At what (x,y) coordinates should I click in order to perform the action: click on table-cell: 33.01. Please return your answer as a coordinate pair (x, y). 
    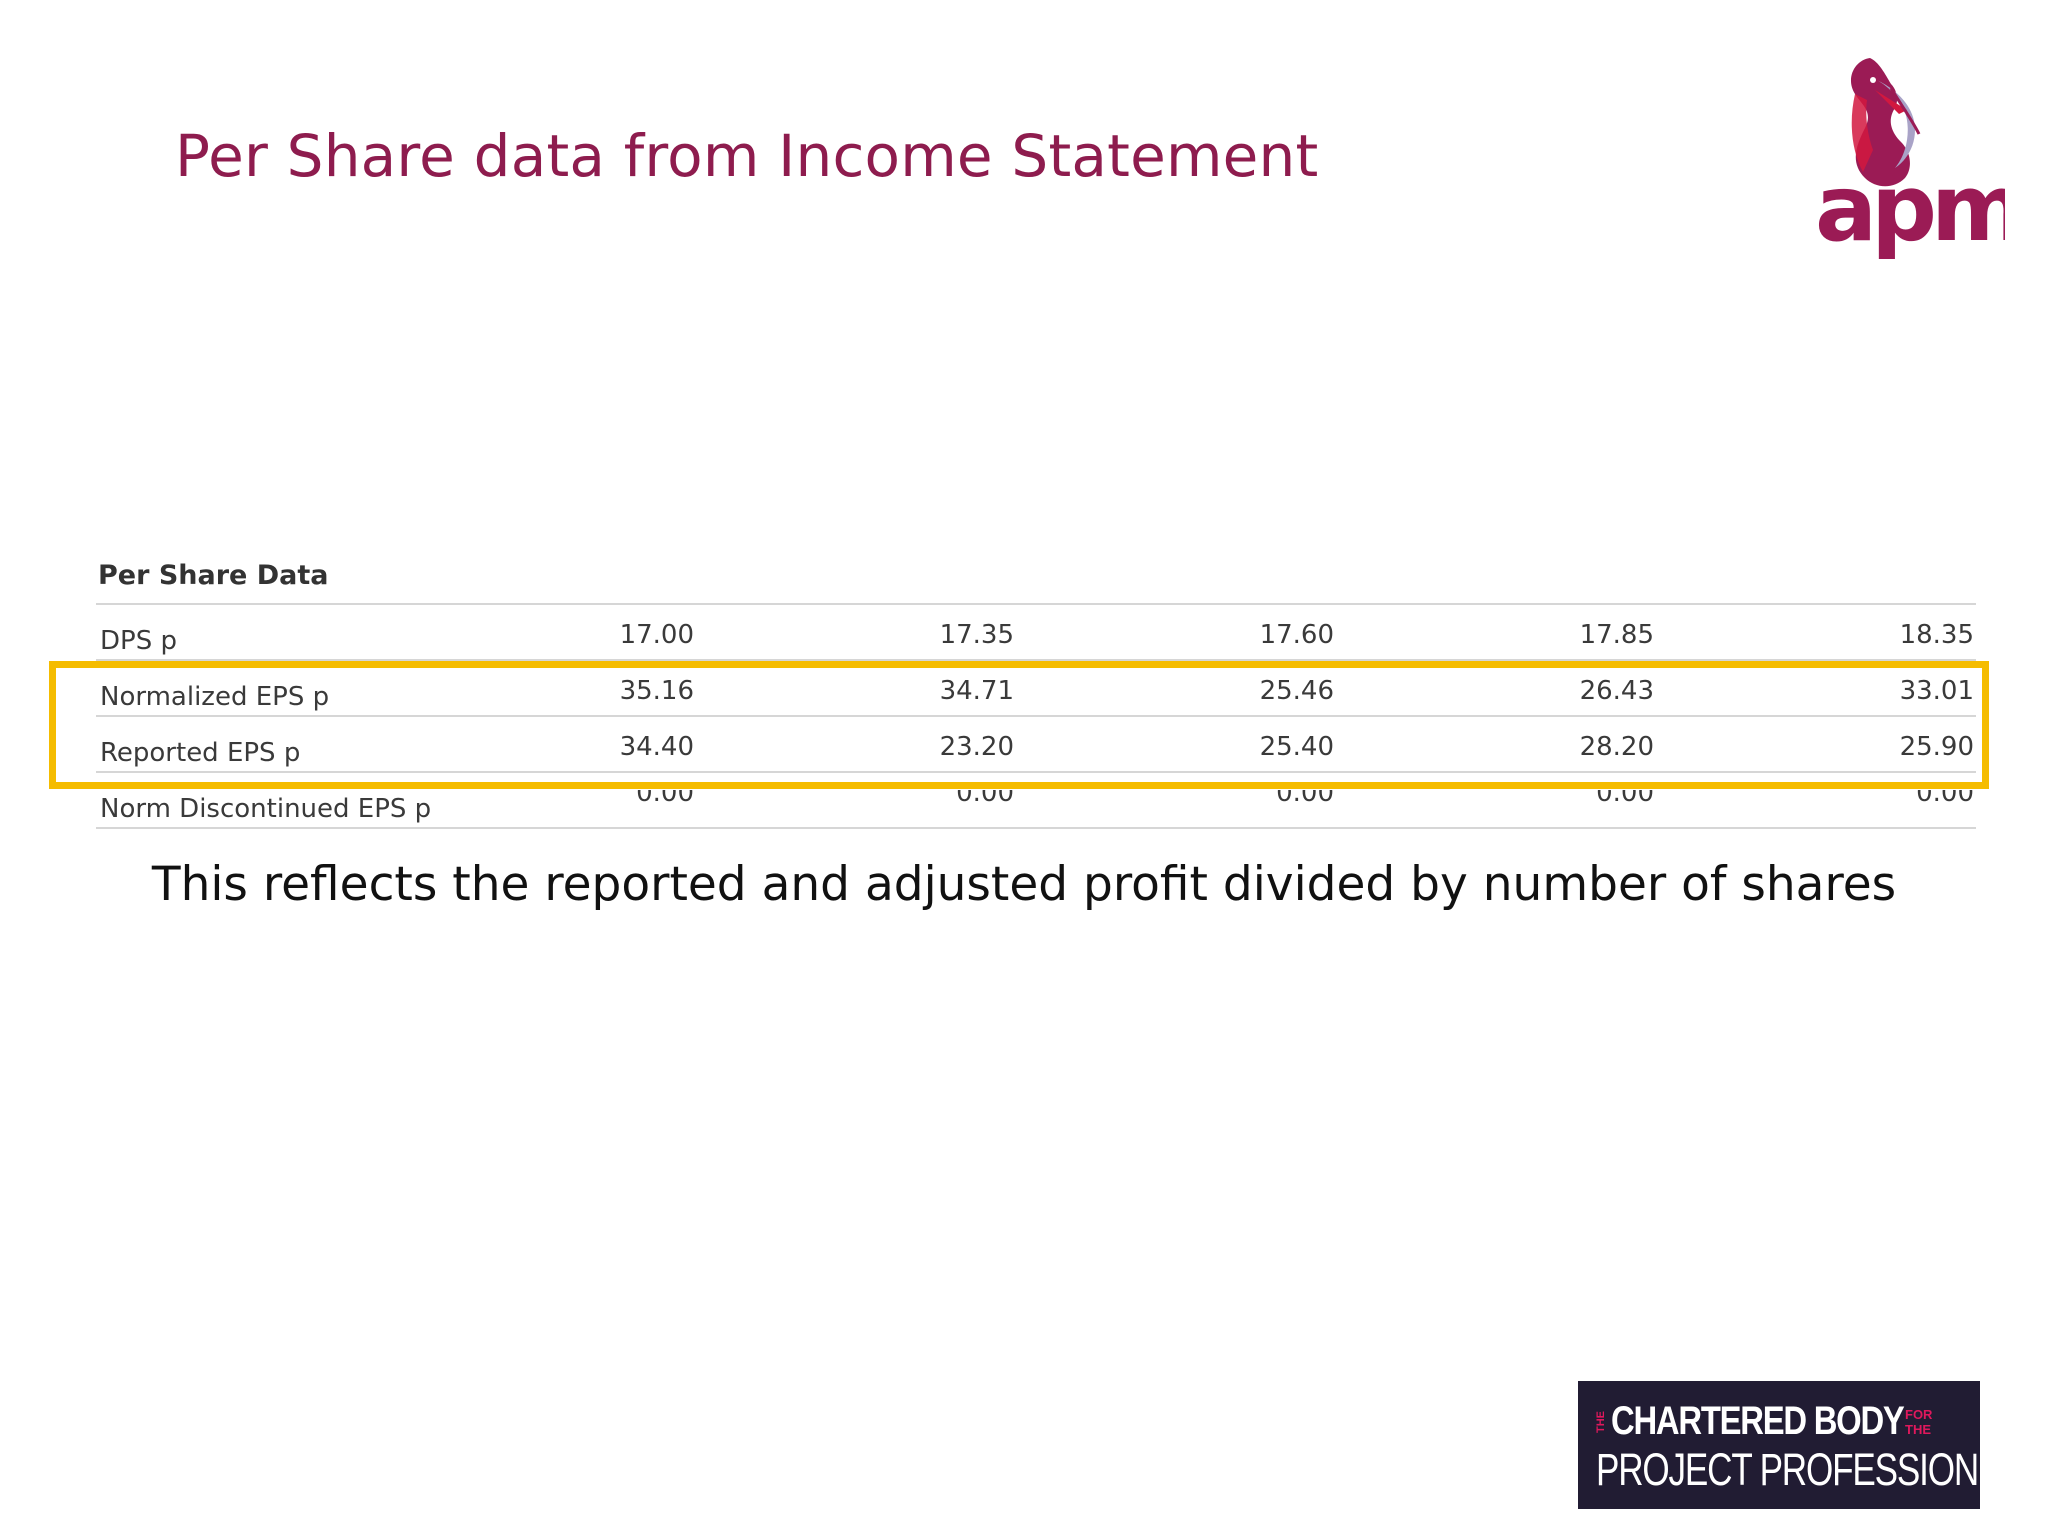
    Looking at the image, I should click on (1936, 691).